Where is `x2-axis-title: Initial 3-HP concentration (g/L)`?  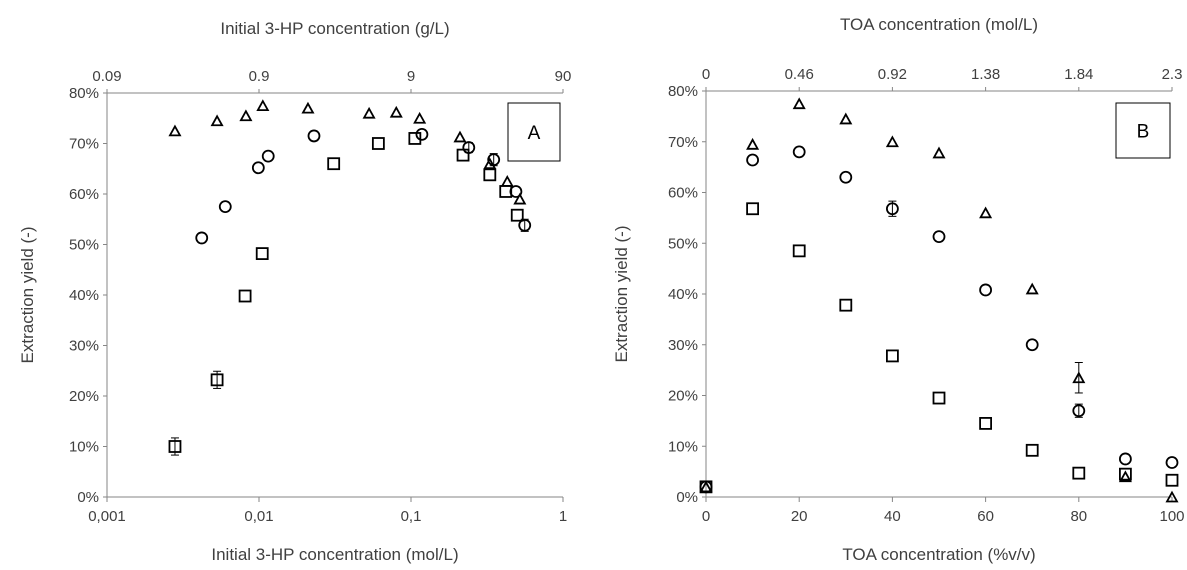
x2-axis-title: Initial 3-HP concentration (g/L) is located at coordinates (334, 28).